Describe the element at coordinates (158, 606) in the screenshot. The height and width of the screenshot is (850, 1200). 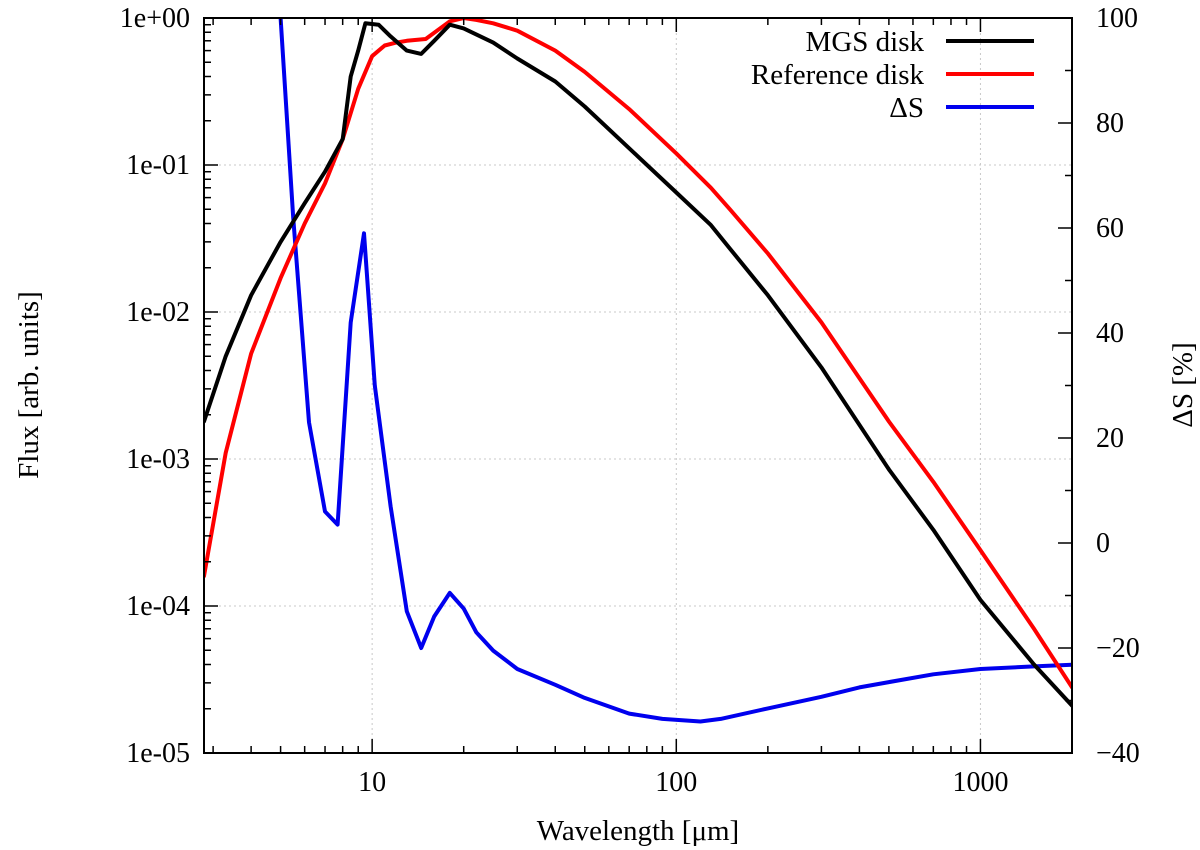
I see `y-tick-label: 1e-04` at that location.